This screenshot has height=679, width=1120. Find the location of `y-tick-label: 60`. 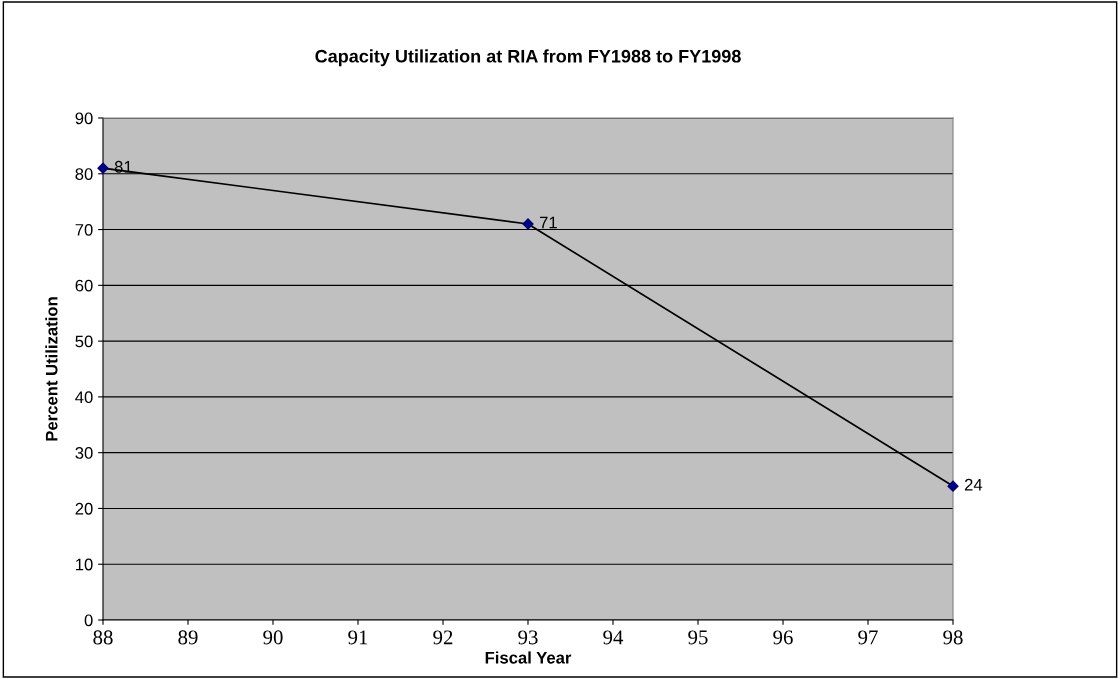

y-tick-label: 60 is located at coordinates (84, 285).